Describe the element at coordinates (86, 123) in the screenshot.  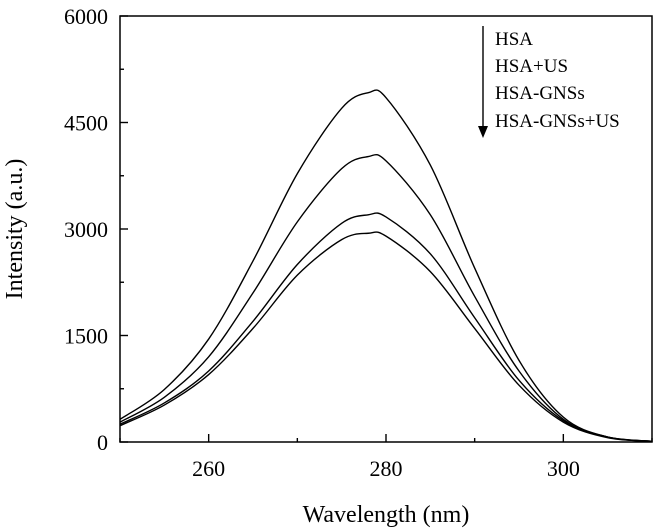
I see `y-tick-label: 4500` at that location.